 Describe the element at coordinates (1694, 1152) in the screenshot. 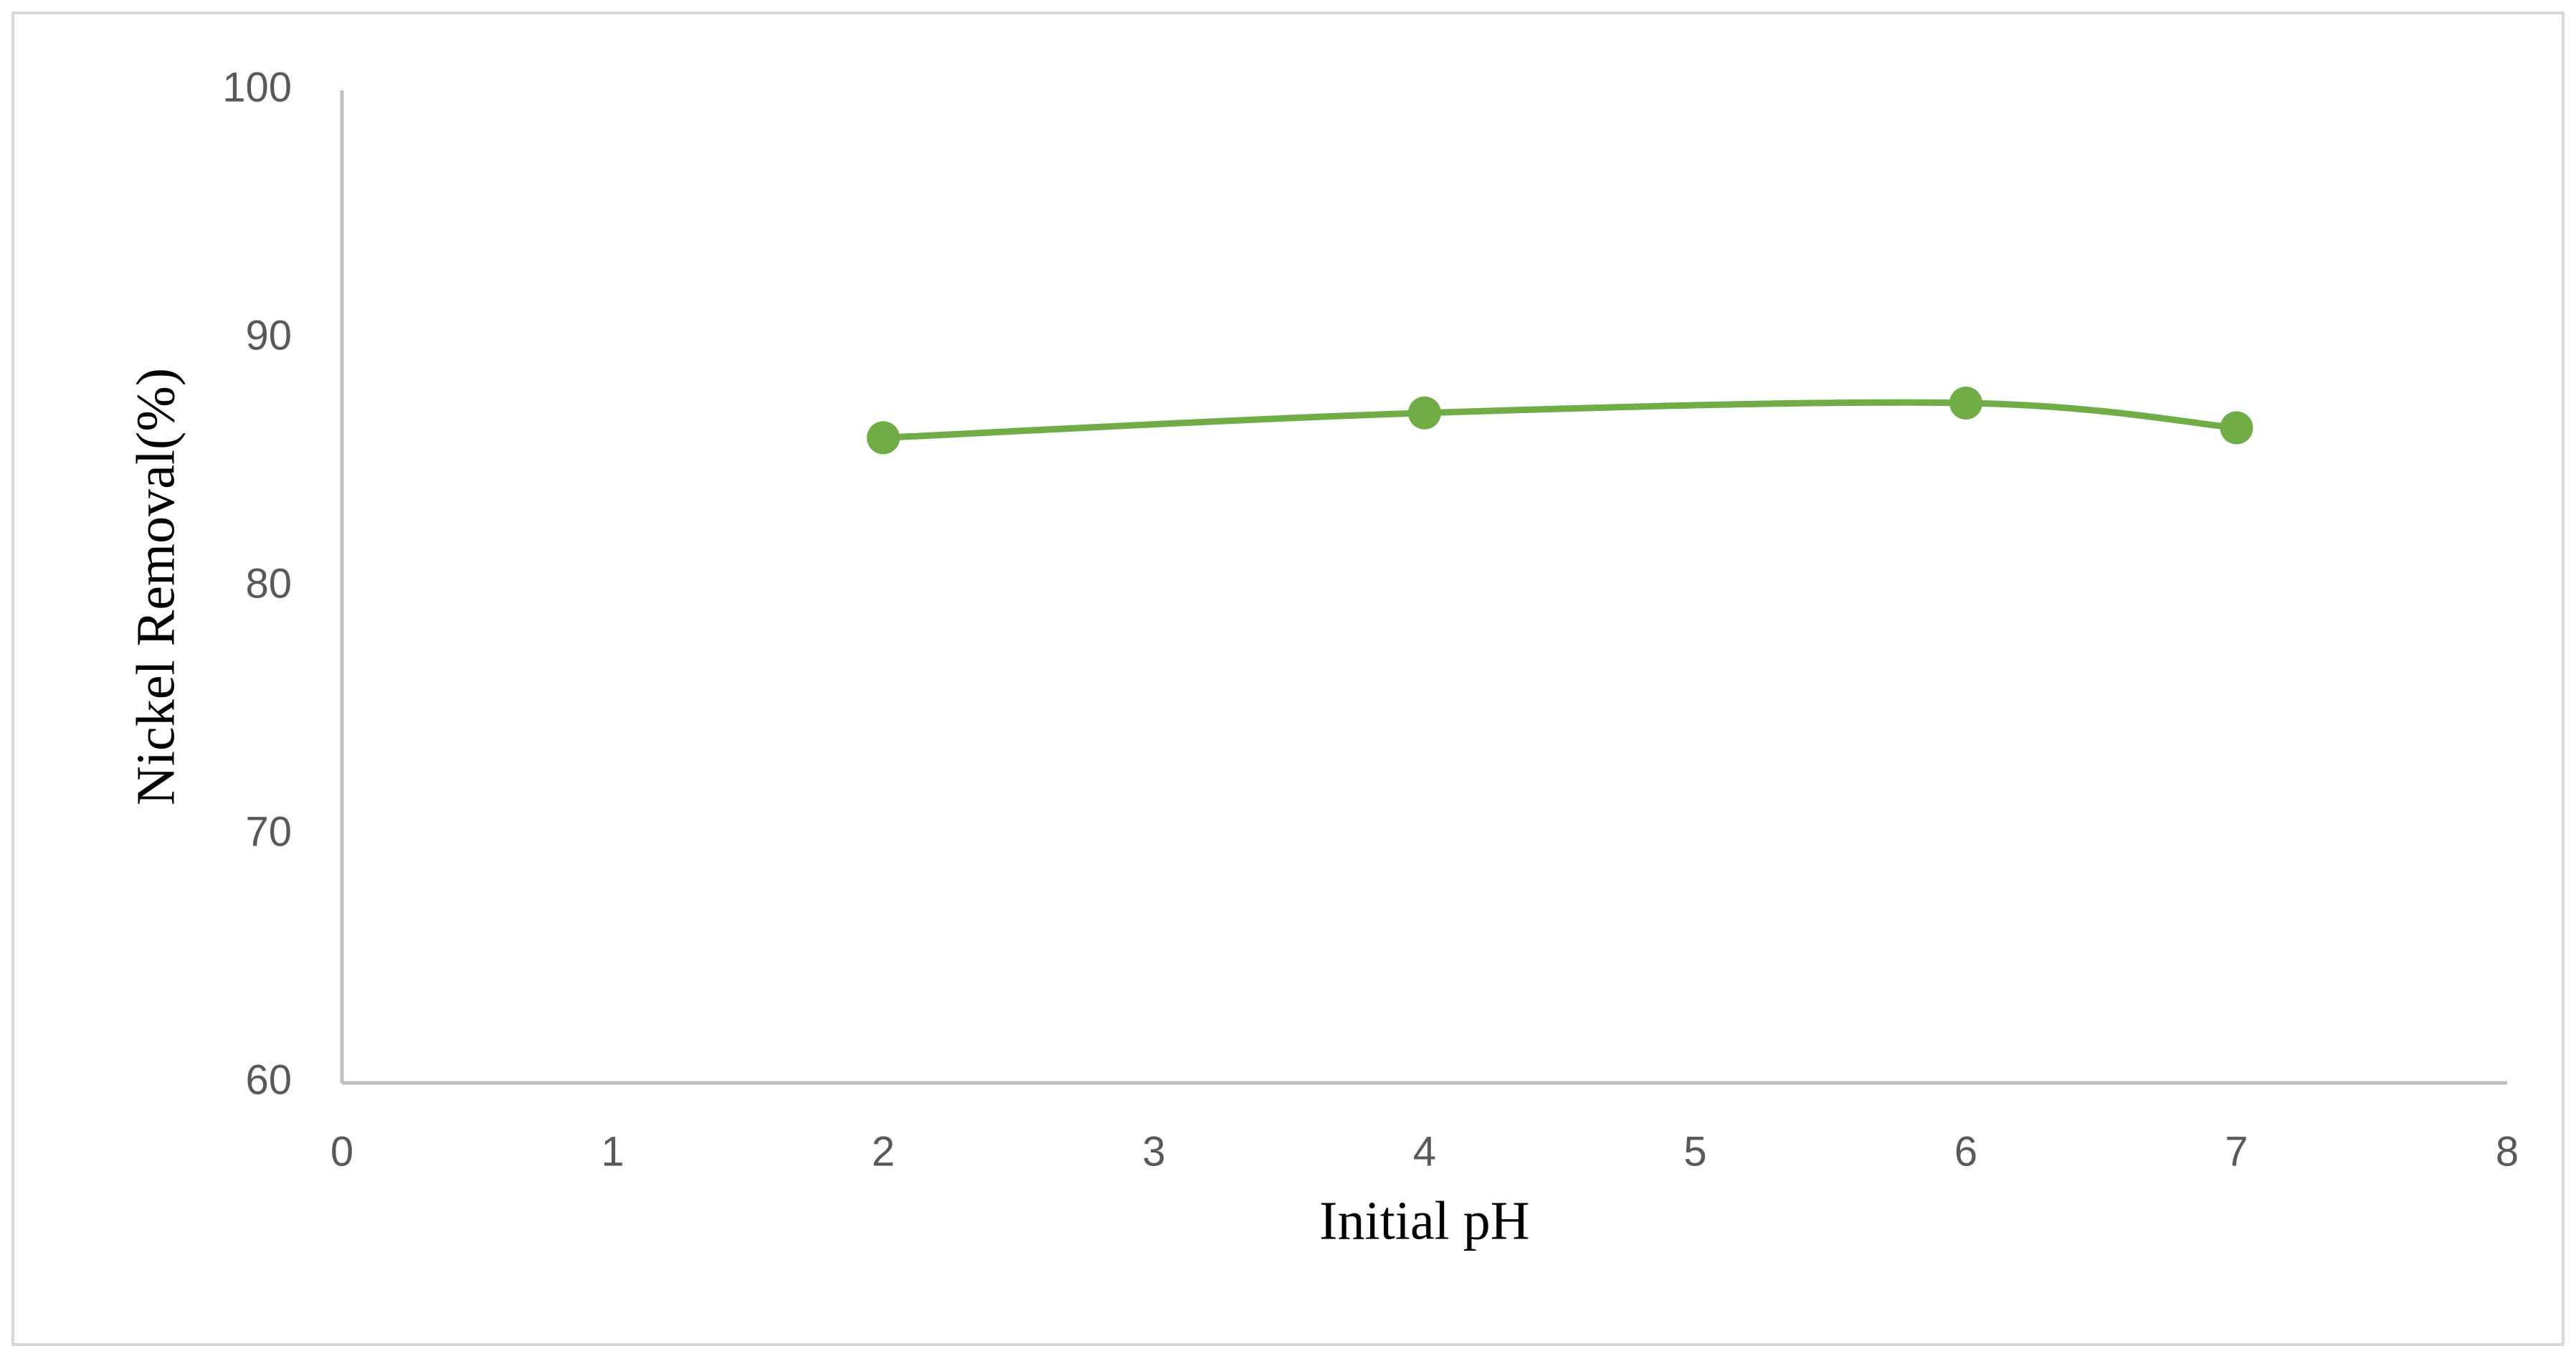

I see `x-tick-label: 5` at that location.